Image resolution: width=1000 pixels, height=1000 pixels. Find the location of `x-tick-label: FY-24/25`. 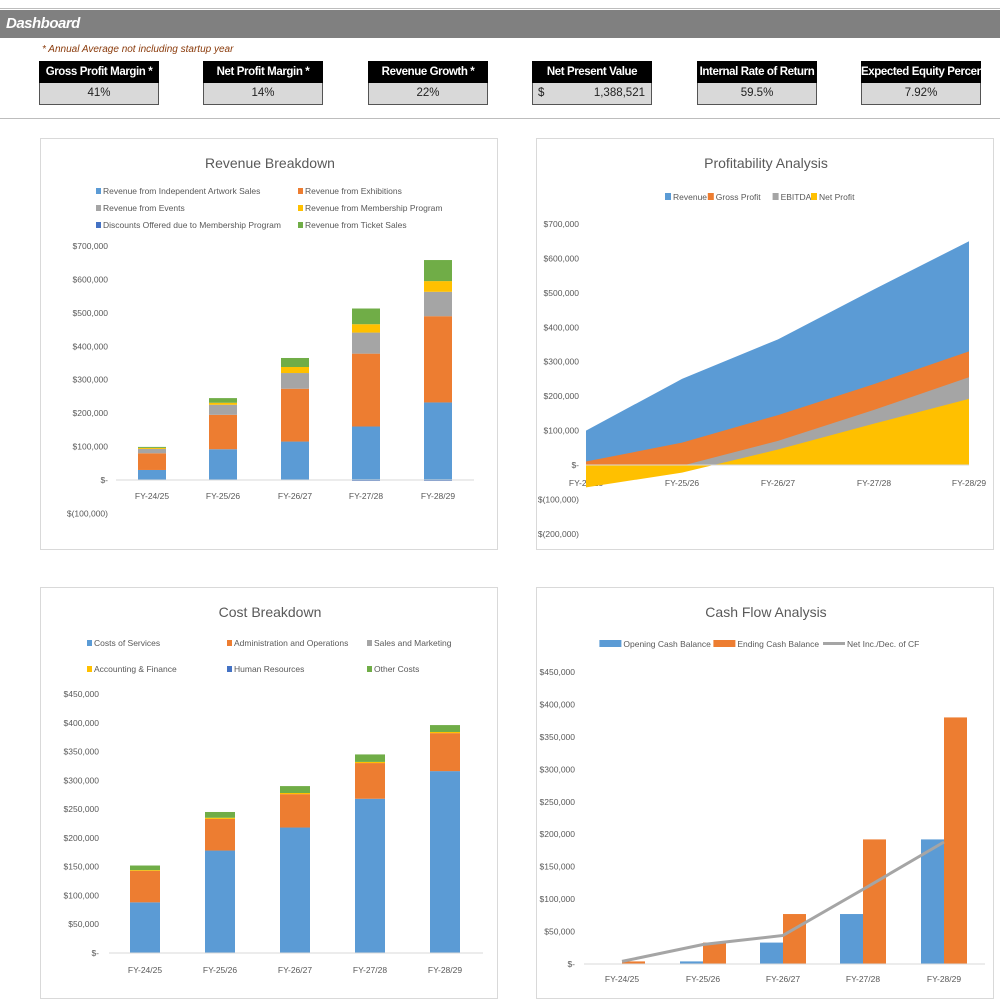

x-tick-label: FY-24/25 is located at coordinates (152, 496).